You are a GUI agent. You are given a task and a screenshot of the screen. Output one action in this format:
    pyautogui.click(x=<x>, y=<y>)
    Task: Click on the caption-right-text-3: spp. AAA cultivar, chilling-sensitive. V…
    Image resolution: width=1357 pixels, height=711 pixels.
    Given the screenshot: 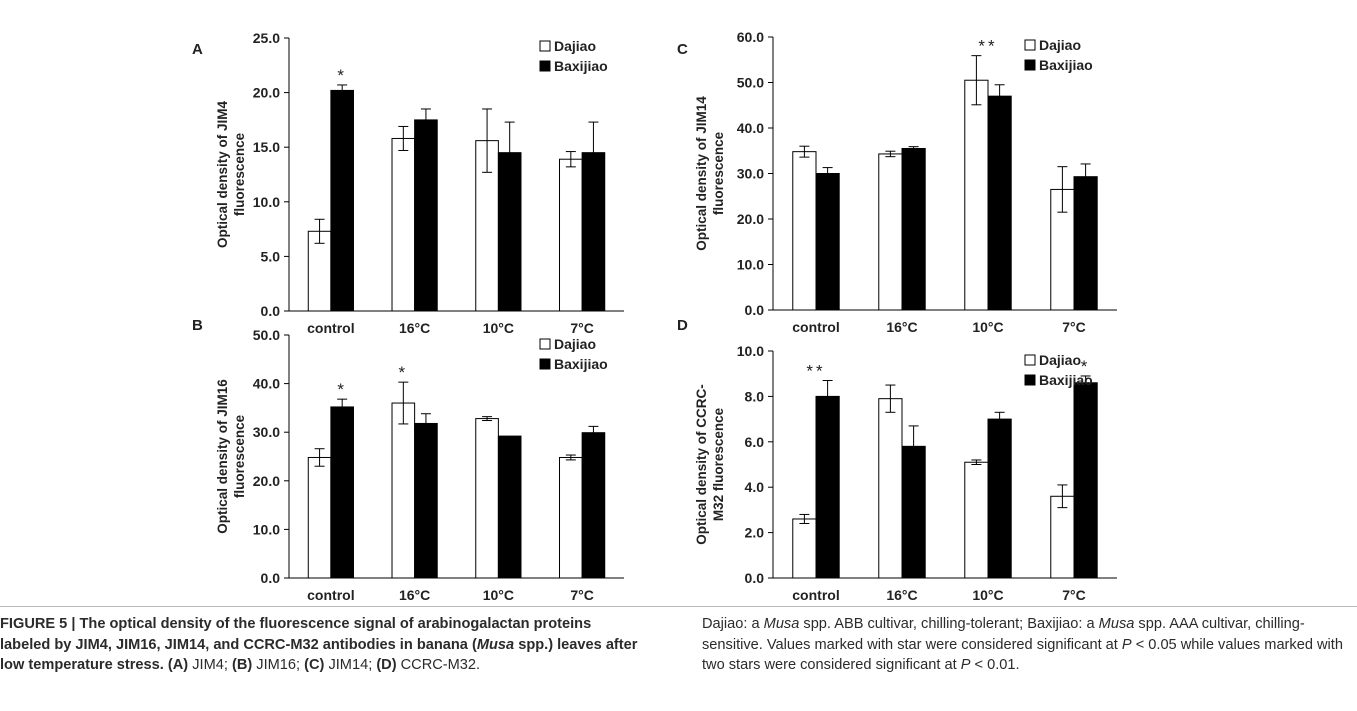 What is the action you would take?
    pyautogui.click(x=1003, y=634)
    